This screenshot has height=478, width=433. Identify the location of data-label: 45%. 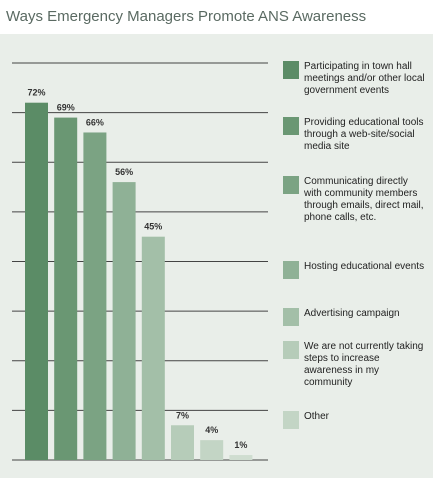
(153, 227).